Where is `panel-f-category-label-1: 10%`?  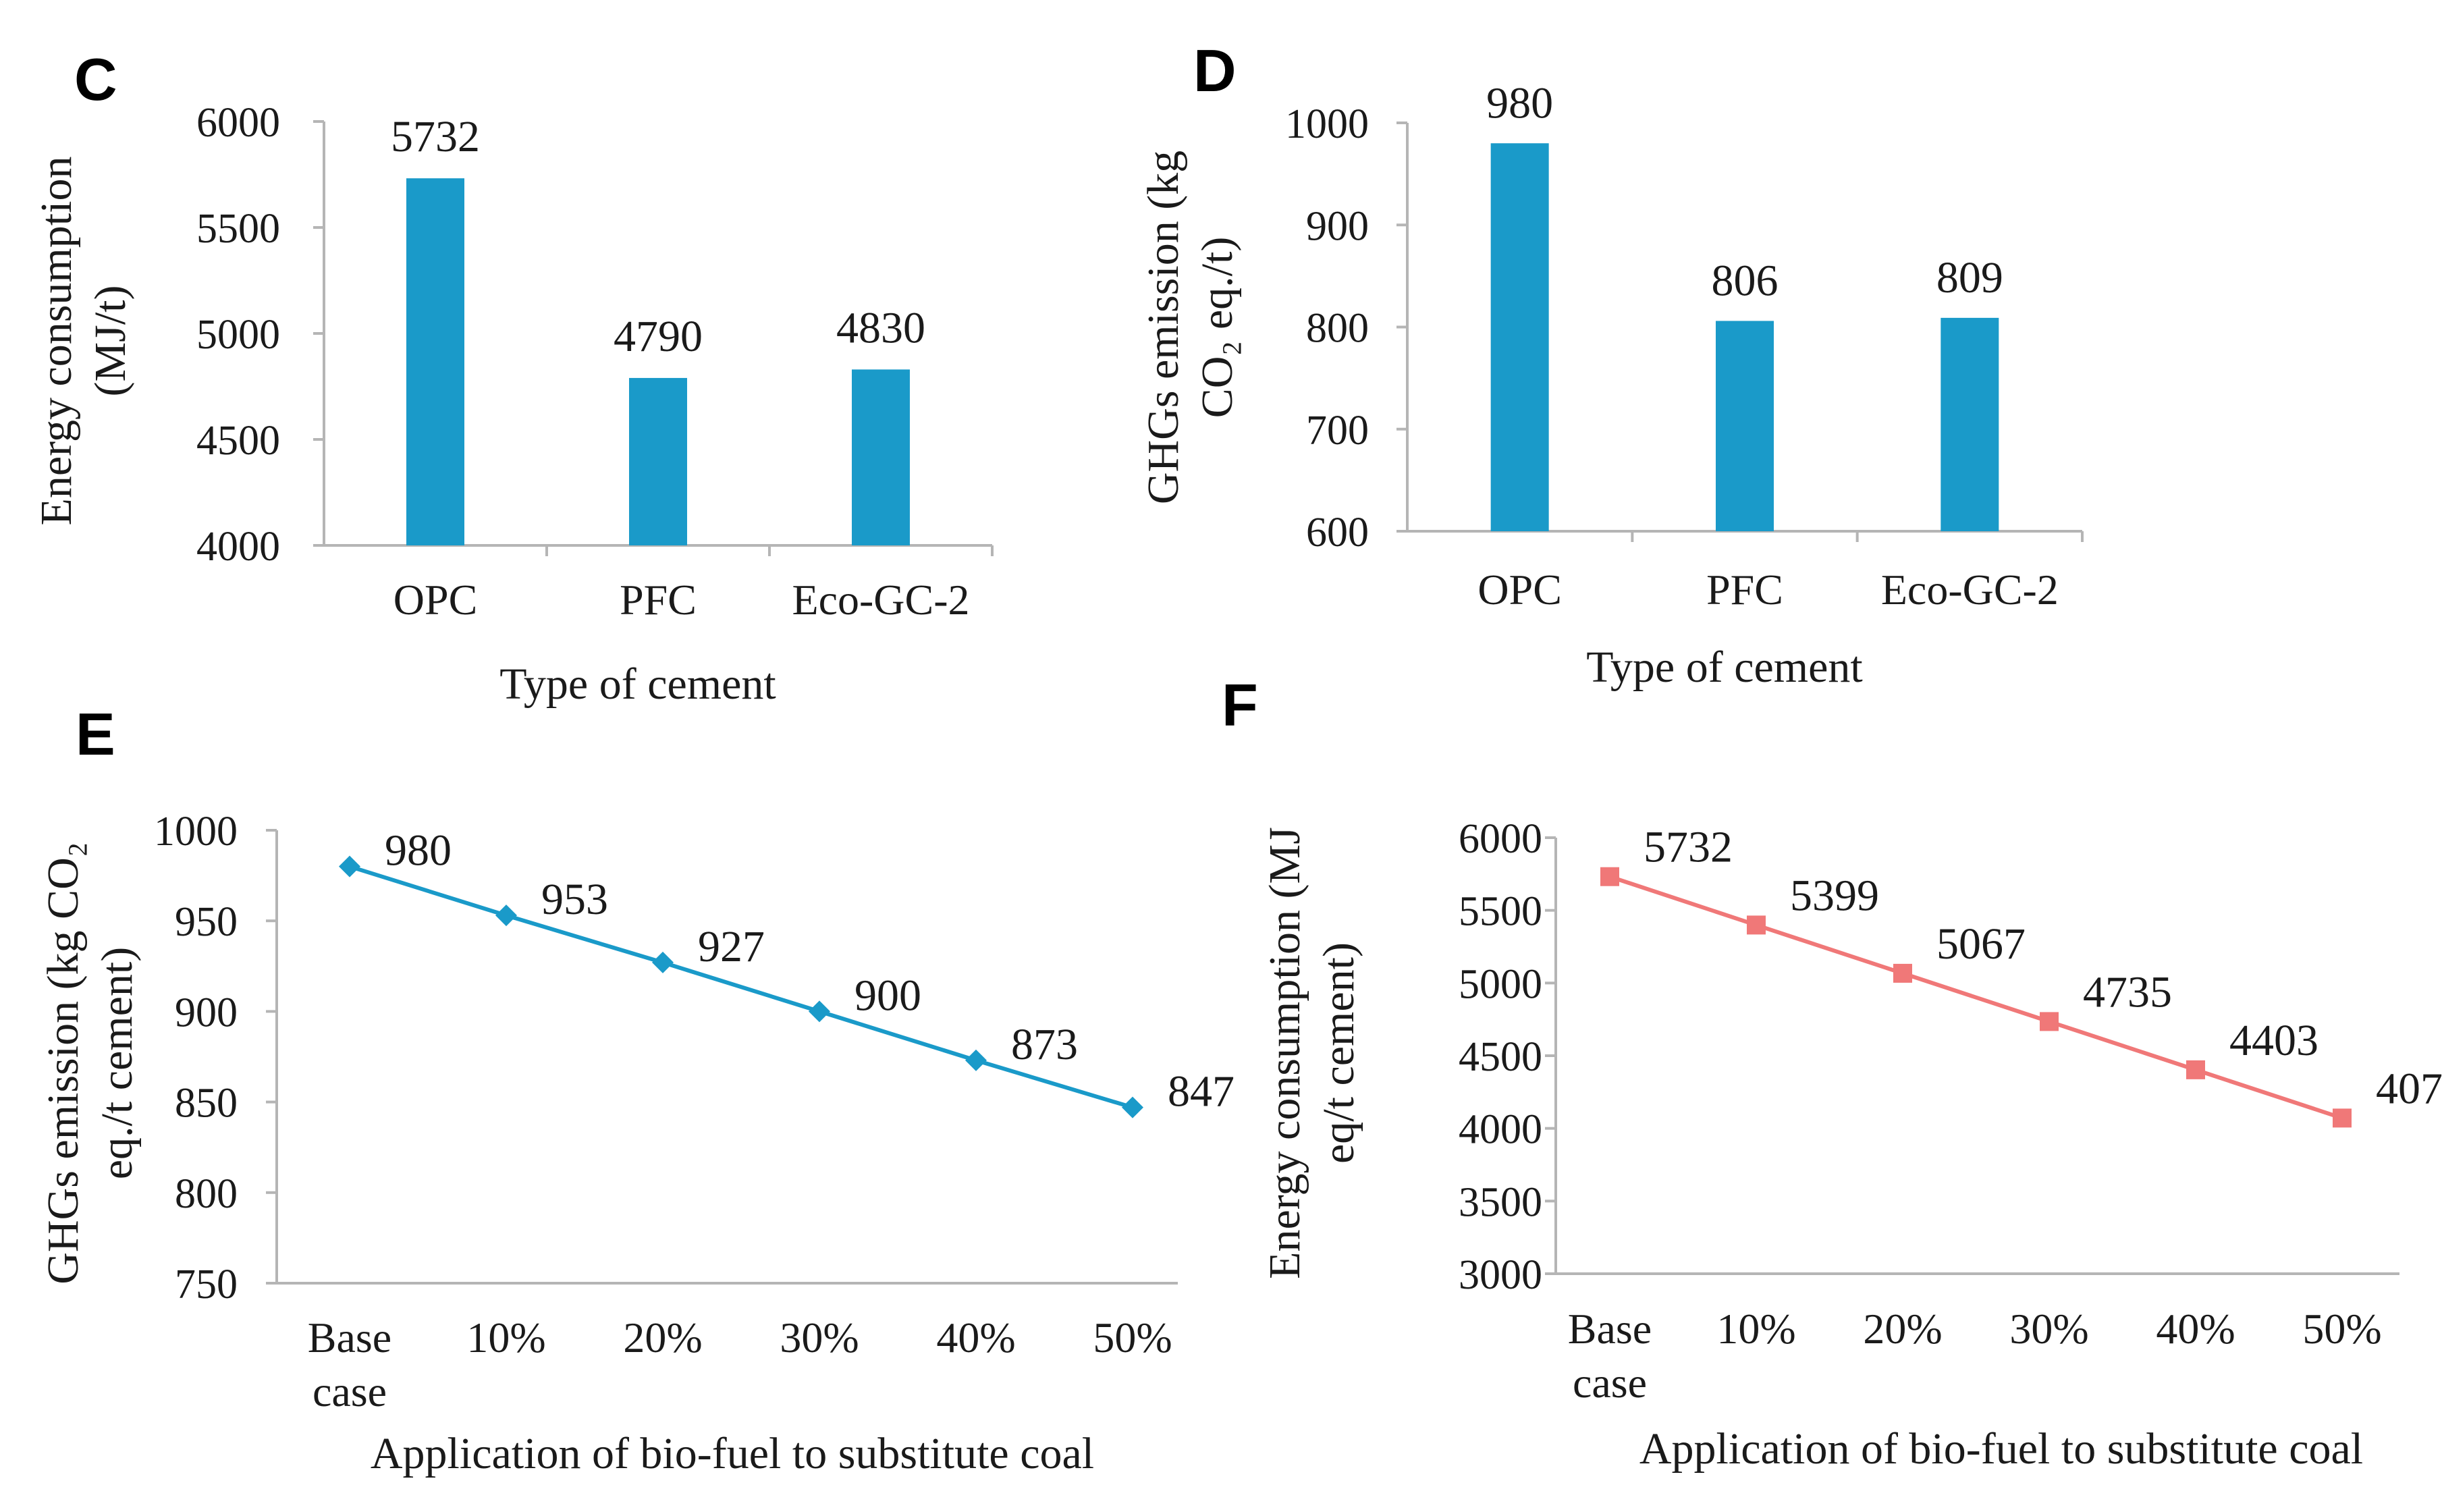 panel-f-category-label-1: 10% is located at coordinates (1755, 1329).